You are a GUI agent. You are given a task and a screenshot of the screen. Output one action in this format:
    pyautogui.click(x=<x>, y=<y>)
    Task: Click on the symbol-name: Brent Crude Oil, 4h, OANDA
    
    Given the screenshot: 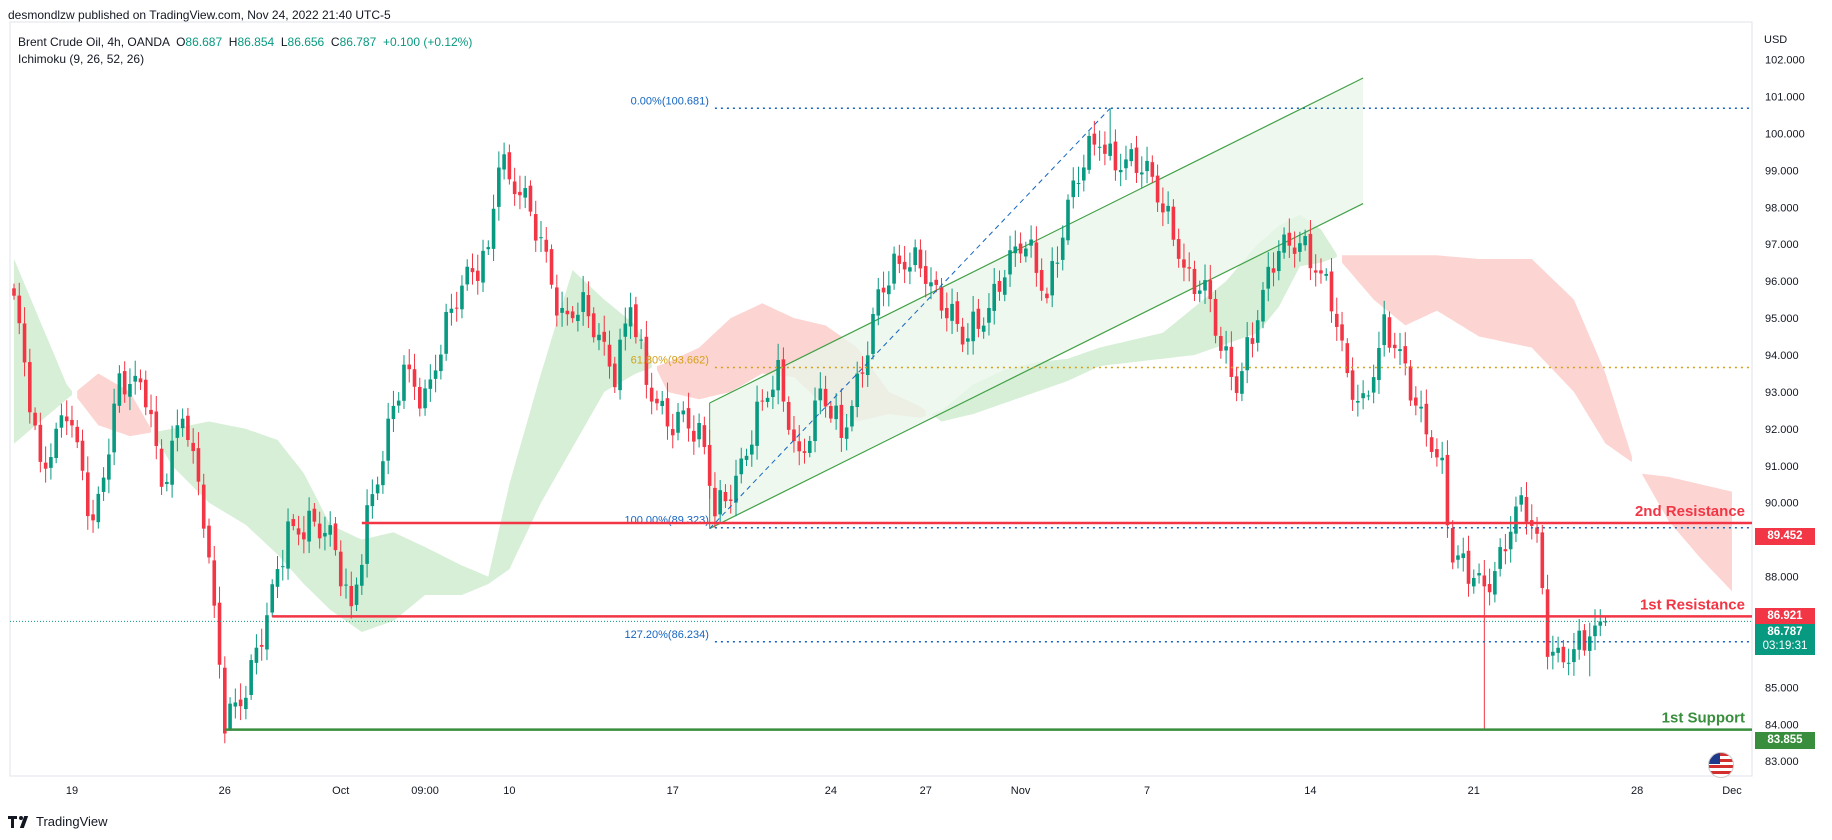 What is the action you would take?
    pyautogui.click(x=94, y=42)
    